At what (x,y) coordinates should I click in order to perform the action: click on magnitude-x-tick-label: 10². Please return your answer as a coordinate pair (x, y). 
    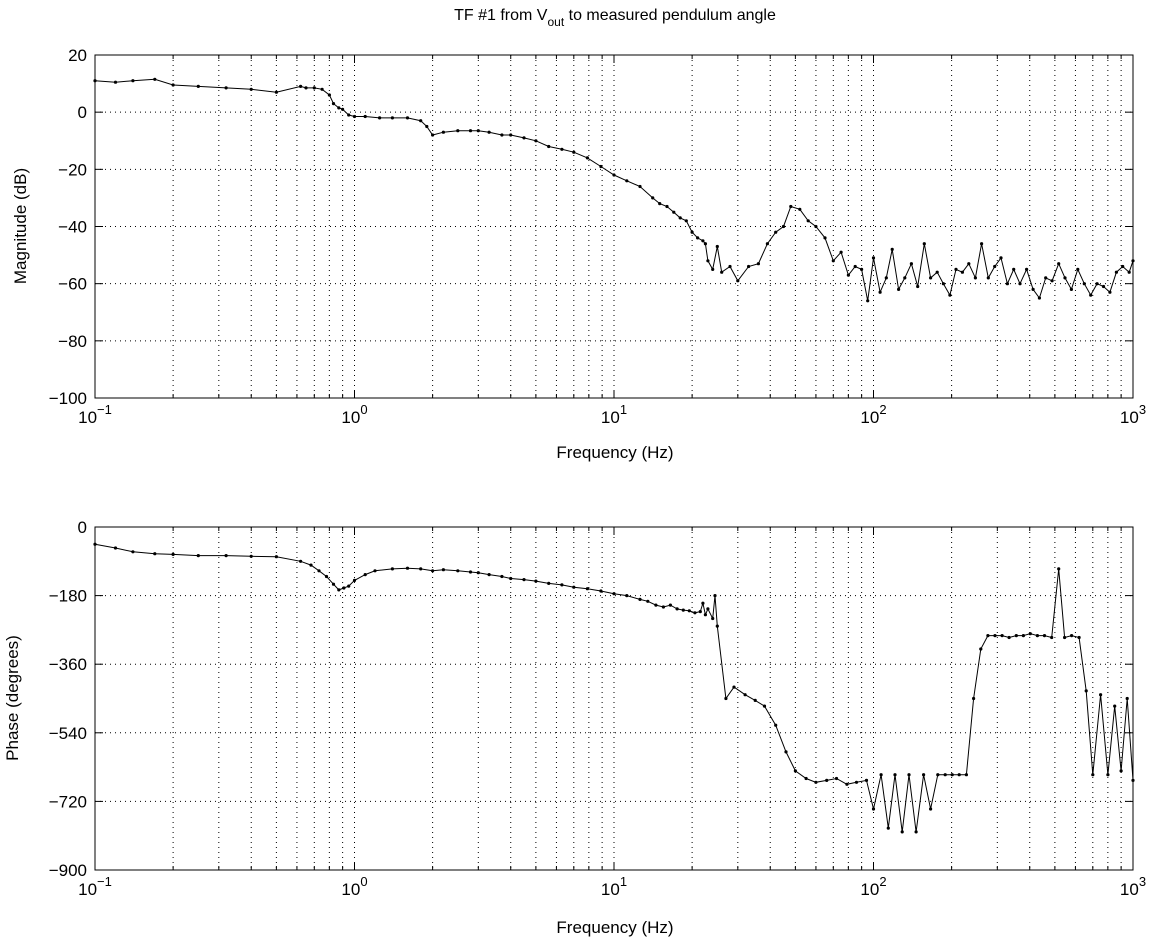
    Looking at the image, I should click on (873, 414).